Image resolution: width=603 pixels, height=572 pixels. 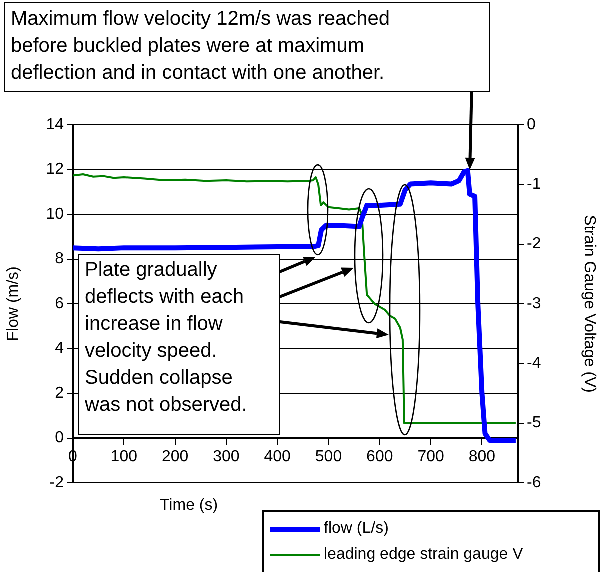 I want to click on y2-tick-label: -4, so click(x=534, y=363).